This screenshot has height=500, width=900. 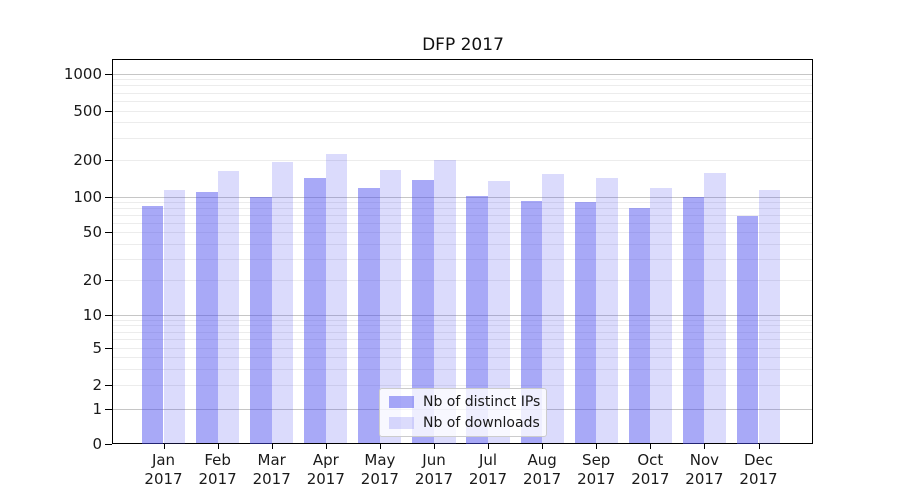 What do you see at coordinates (390, 307) in the screenshot?
I see `bar-downloads-may` at bounding box center [390, 307].